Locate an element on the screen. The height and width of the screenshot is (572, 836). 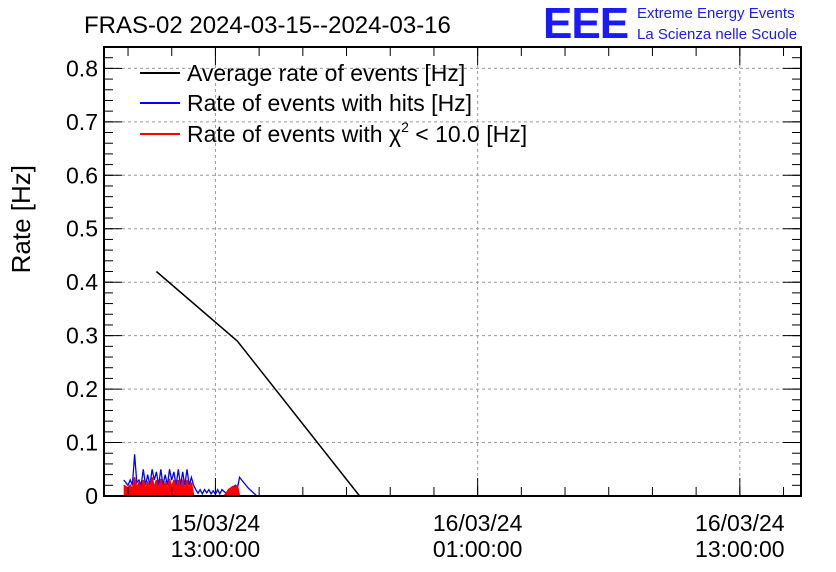
y-tick-label: 0.2 is located at coordinates (82, 389).